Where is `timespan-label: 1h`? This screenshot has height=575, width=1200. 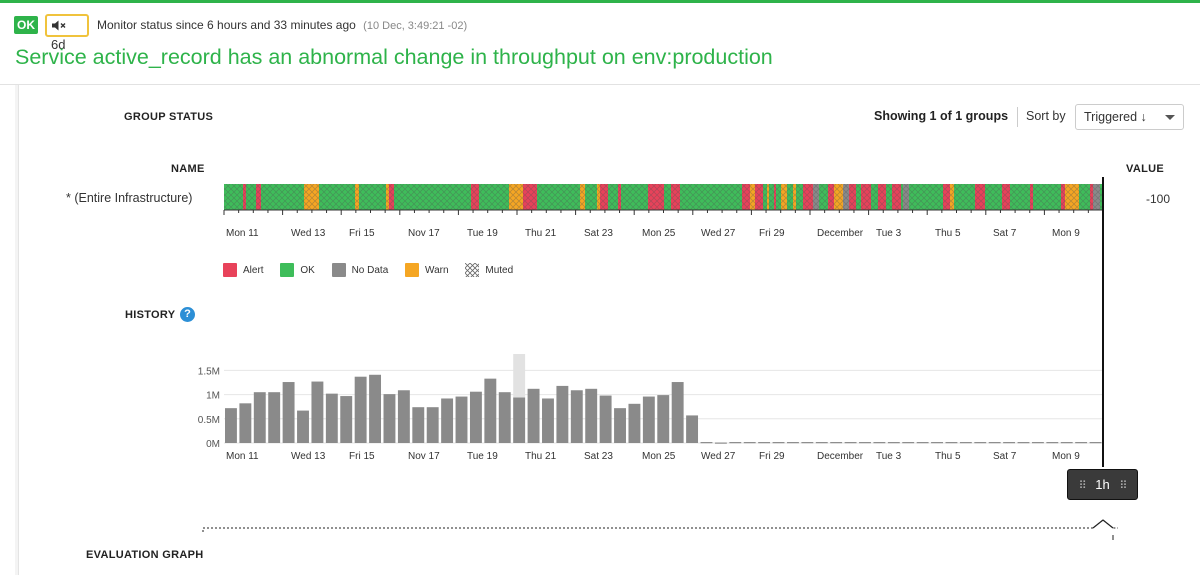 timespan-label: 1h is located at coordinates (1102, 484).